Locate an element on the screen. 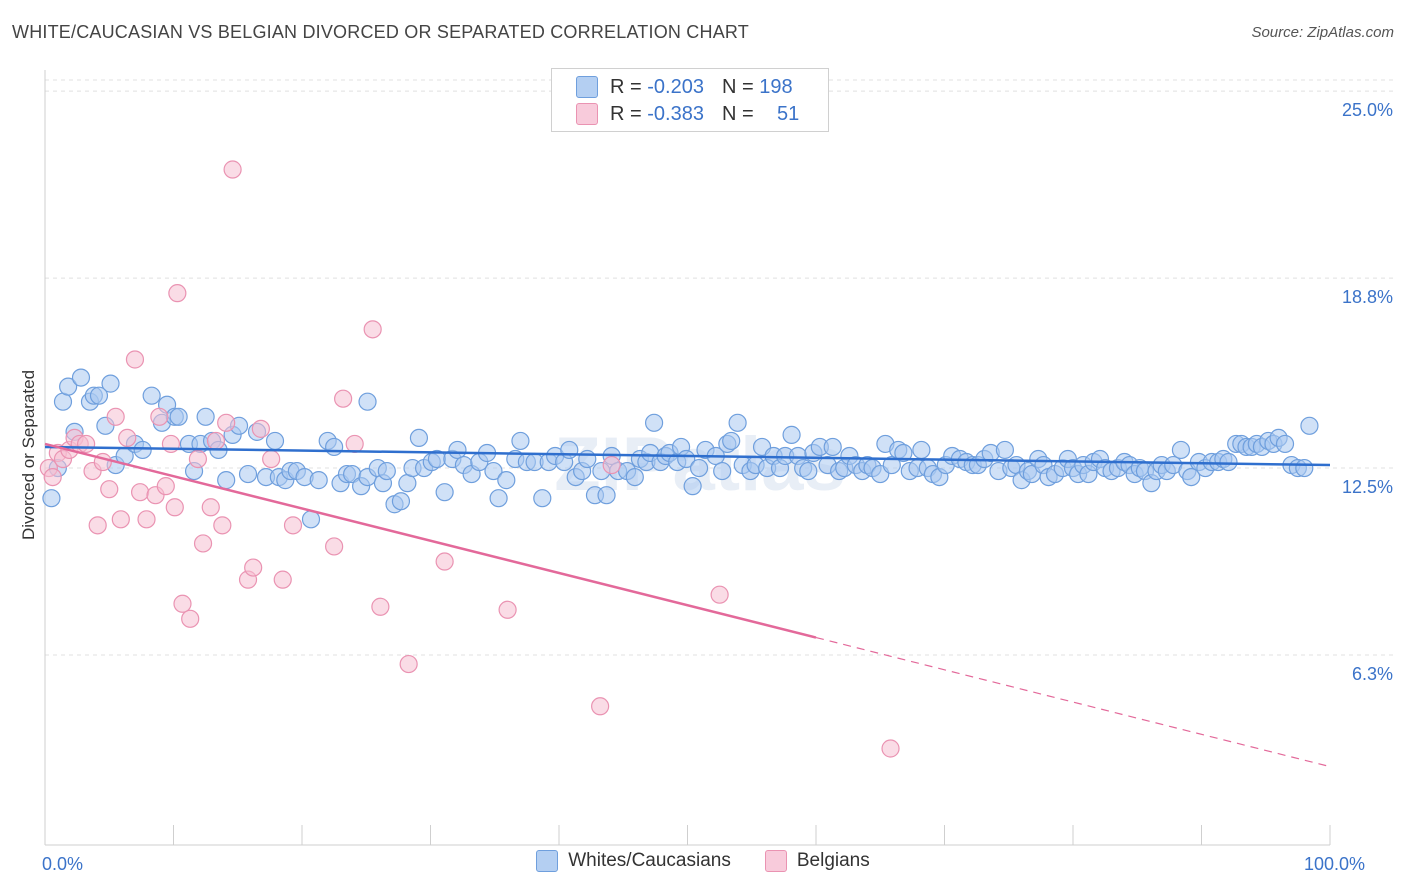 The width and height of the screenshot is (1406, 892). series-swatch-blue is located at coordinates (547, 861).